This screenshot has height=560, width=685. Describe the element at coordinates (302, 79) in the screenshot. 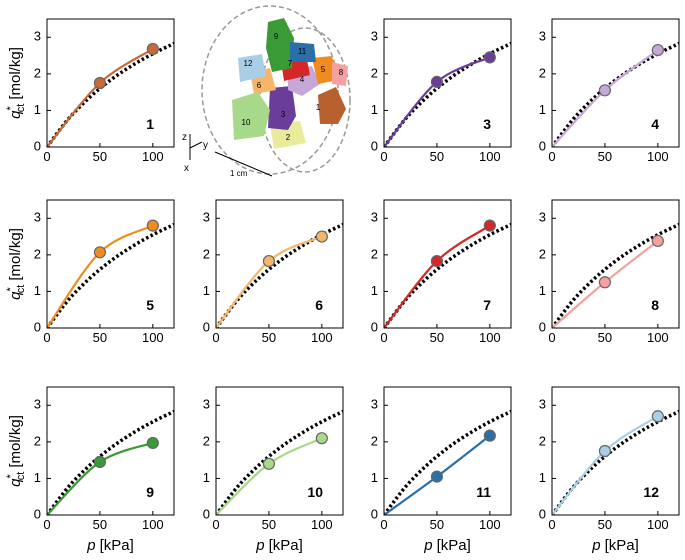

I see `grain-label: 4` at that location.